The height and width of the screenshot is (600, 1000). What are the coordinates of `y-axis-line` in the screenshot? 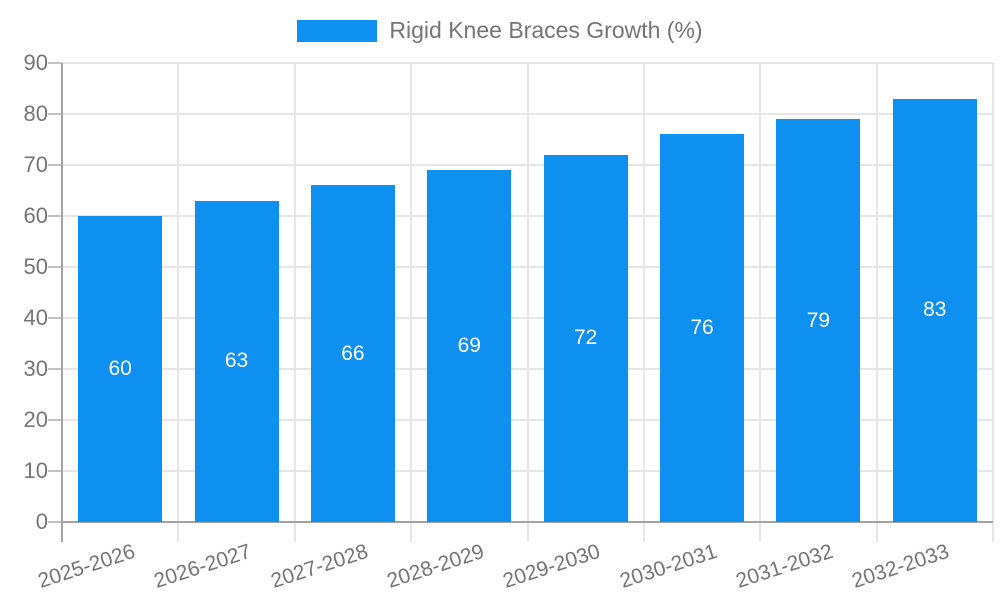 It's located at (62, 302).